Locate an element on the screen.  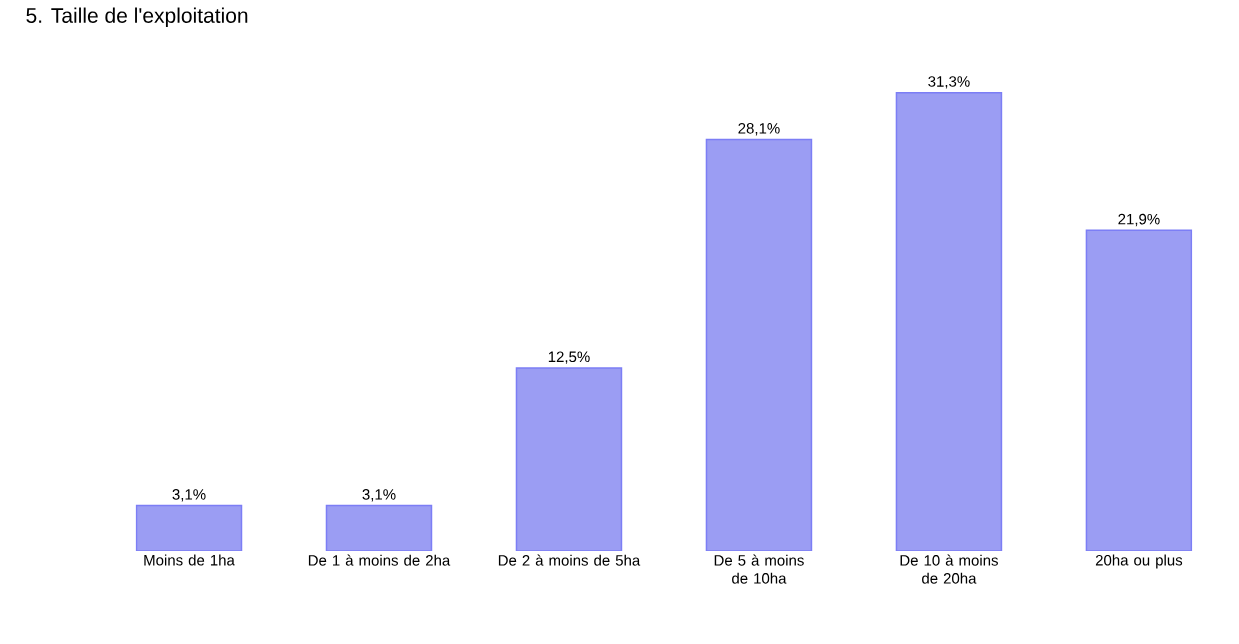
x-tick-label: De 5 à moins de 10ha is located at coordinates (759, 569).